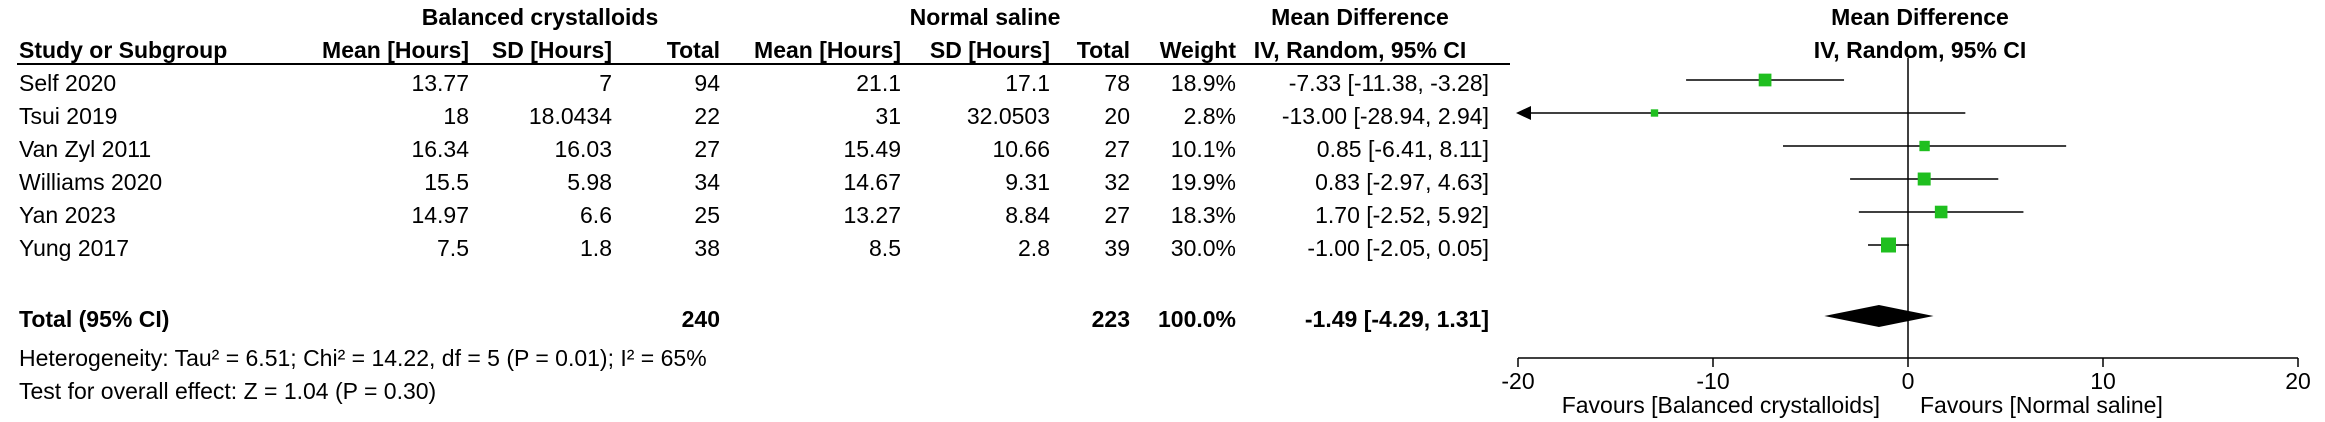 This screenshot has width=2325, height=422. Describe the element at coordinates (707, 149) in the screenshot. I see `total1-cell: 27` at that location.